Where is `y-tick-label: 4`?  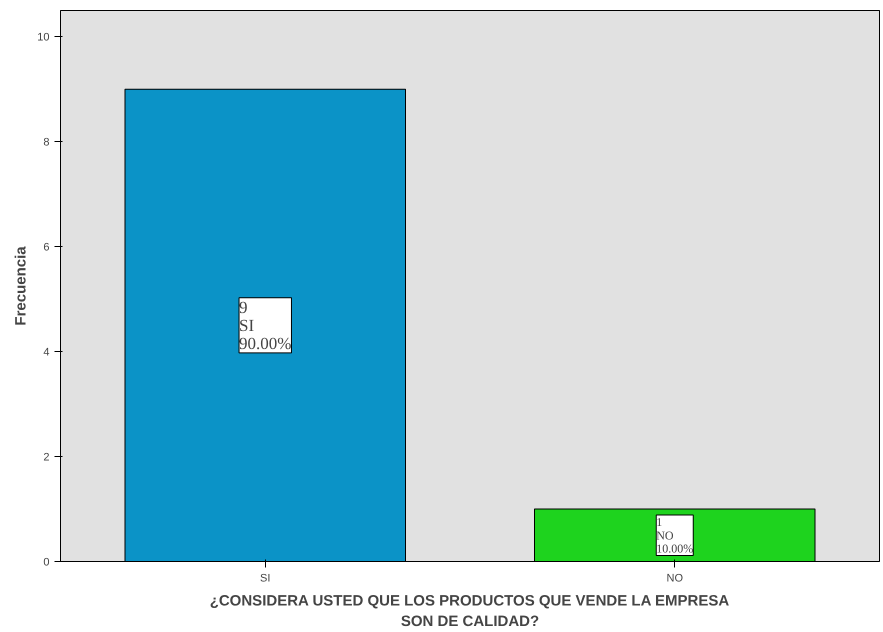 y-tick-label: 4 is located at coordinates (46, 352).